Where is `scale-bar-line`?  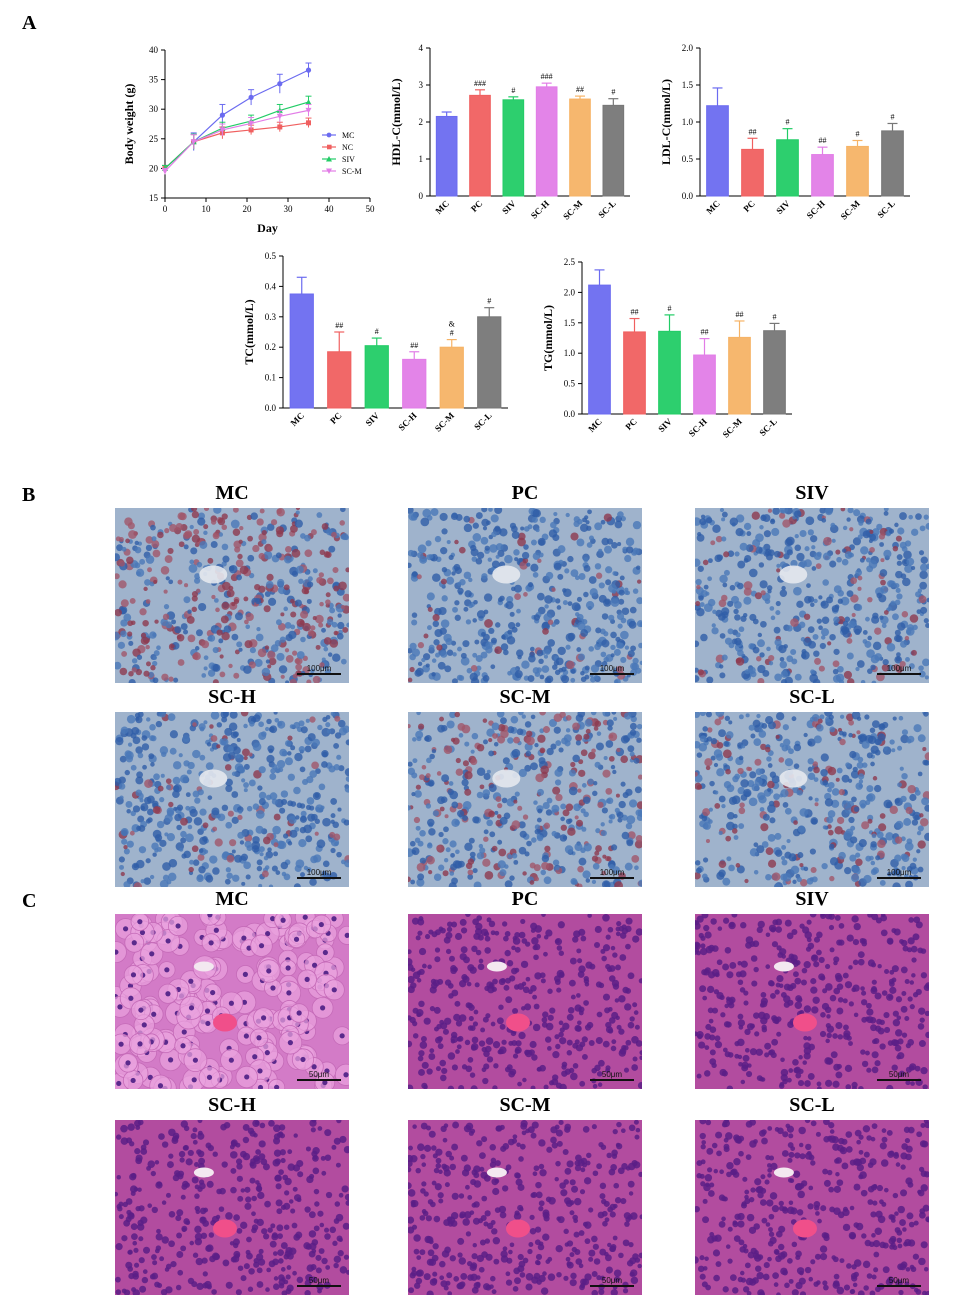
scale-bar-line is located at coordinates (612, 1080).